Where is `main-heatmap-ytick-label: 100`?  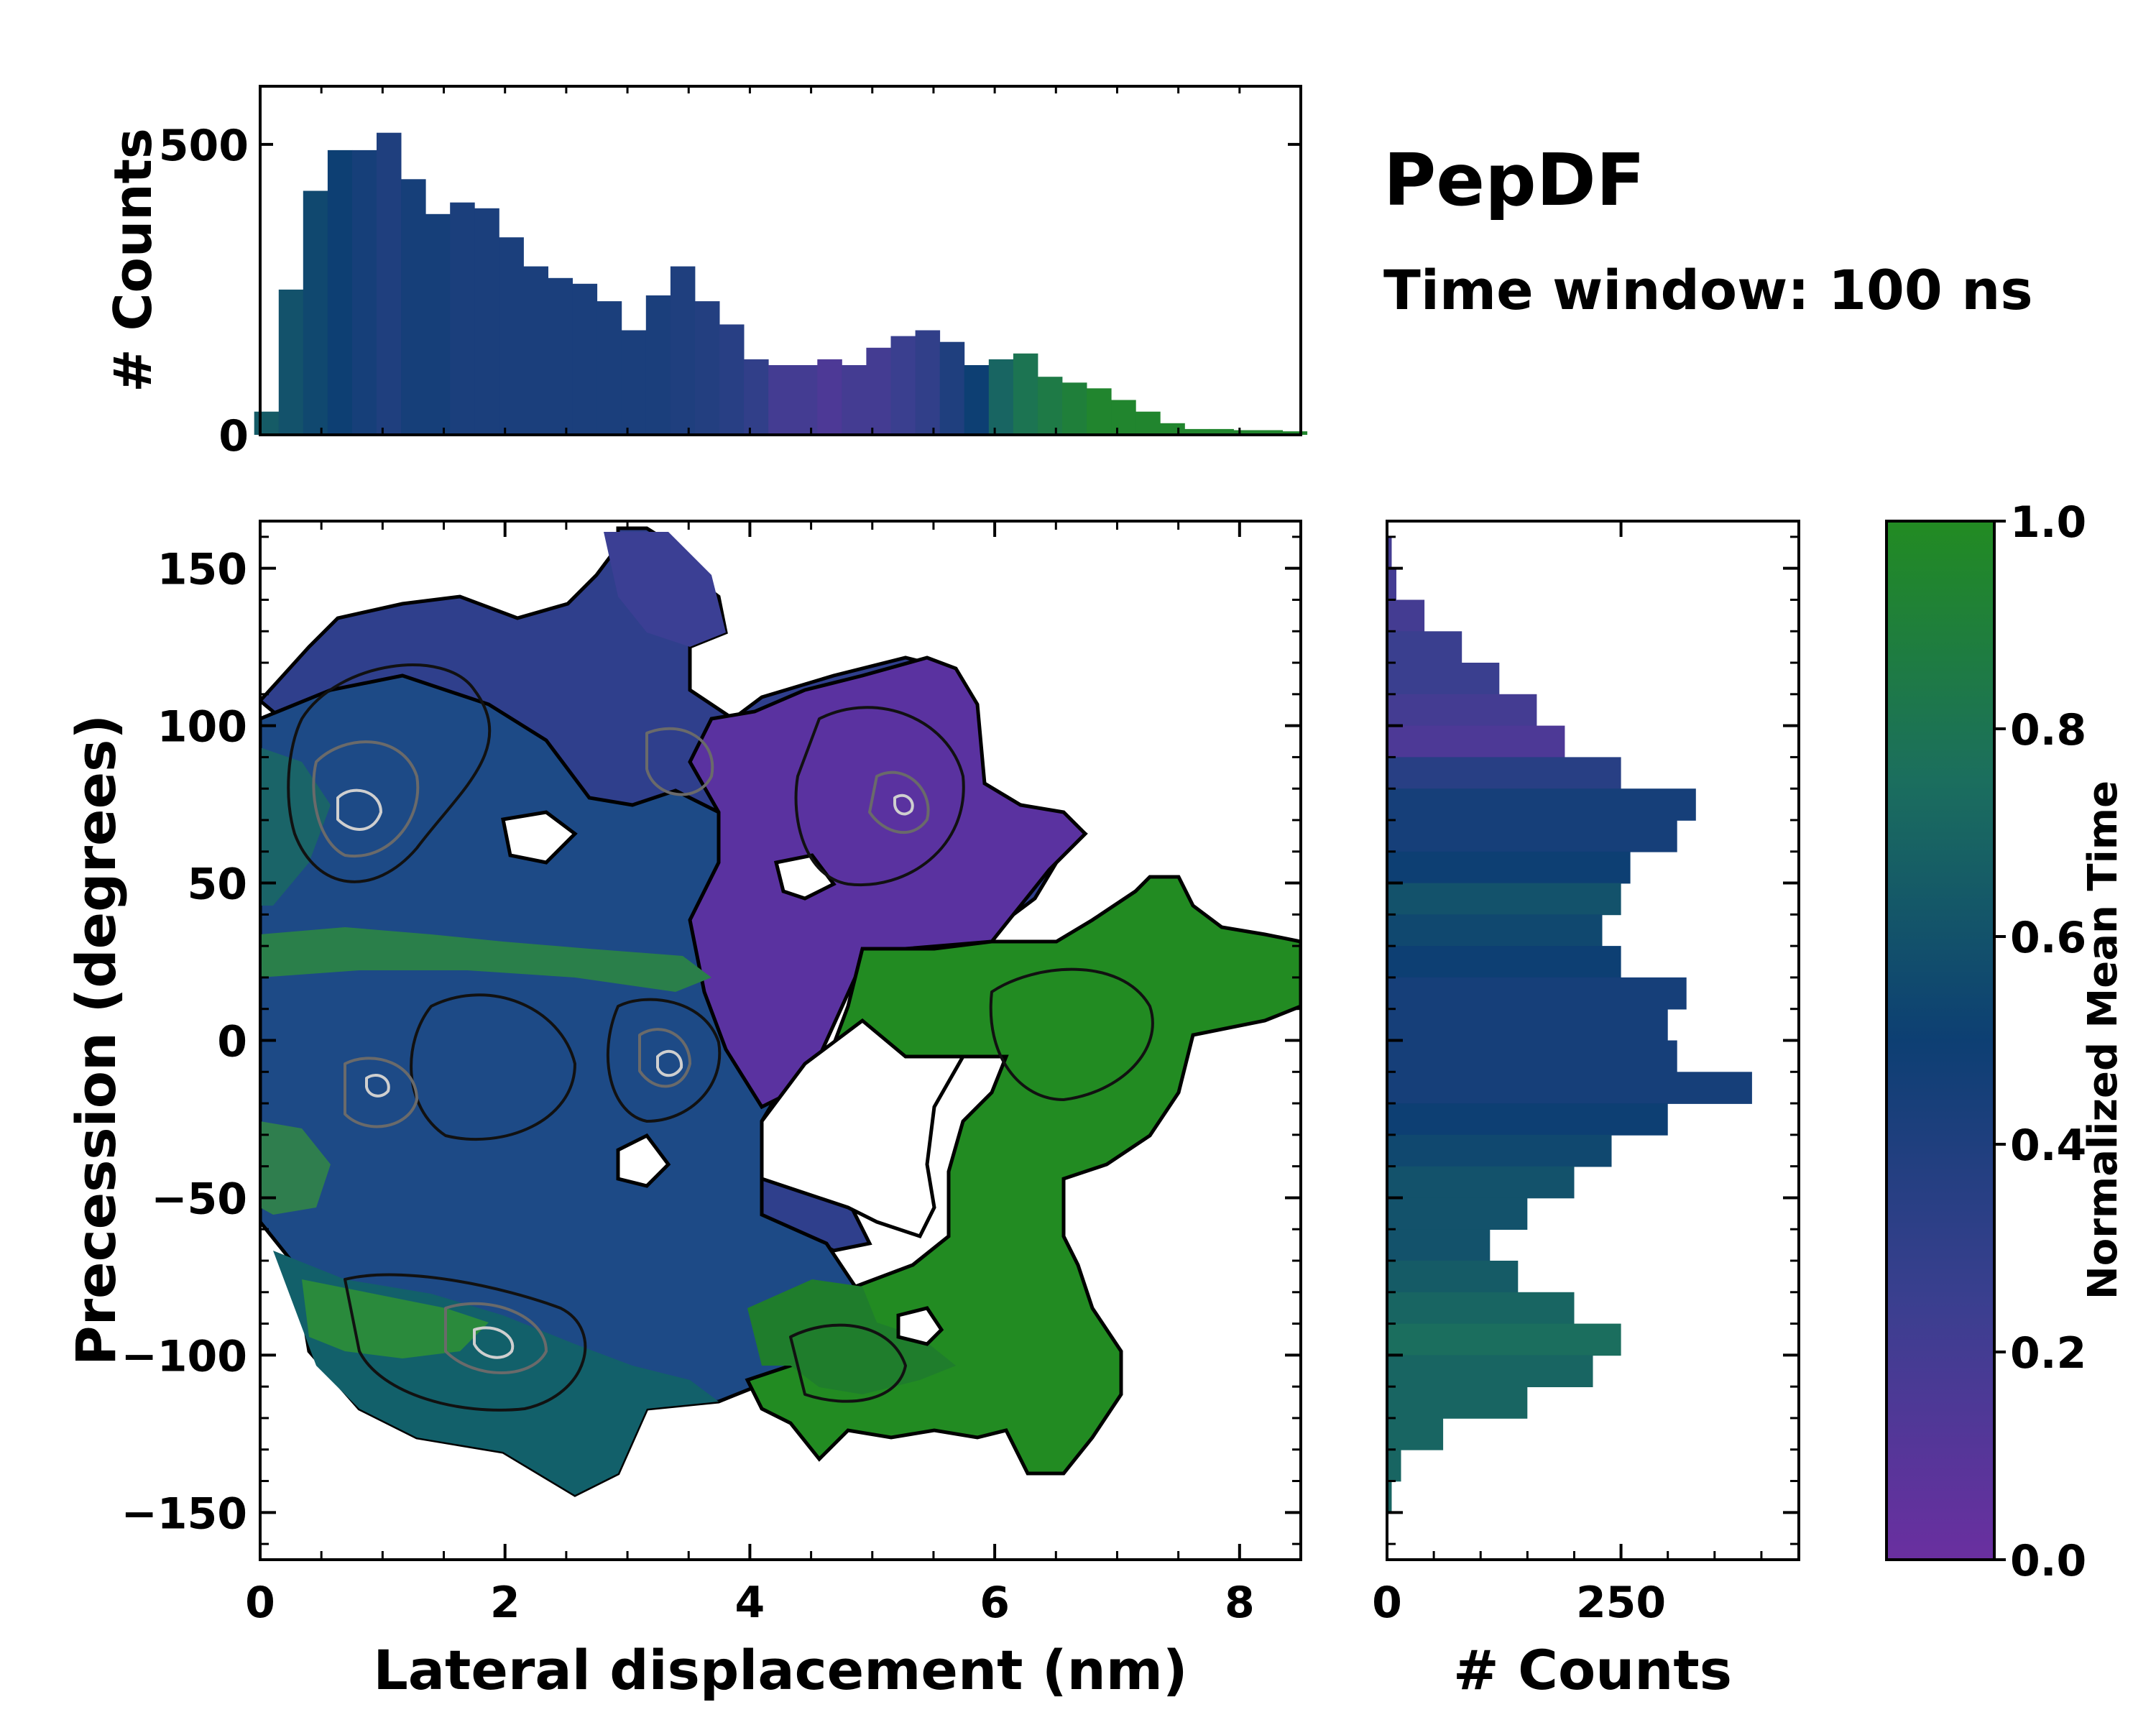 main-heatmap-ytick-label: 100 is located at coordinates (202, 727).